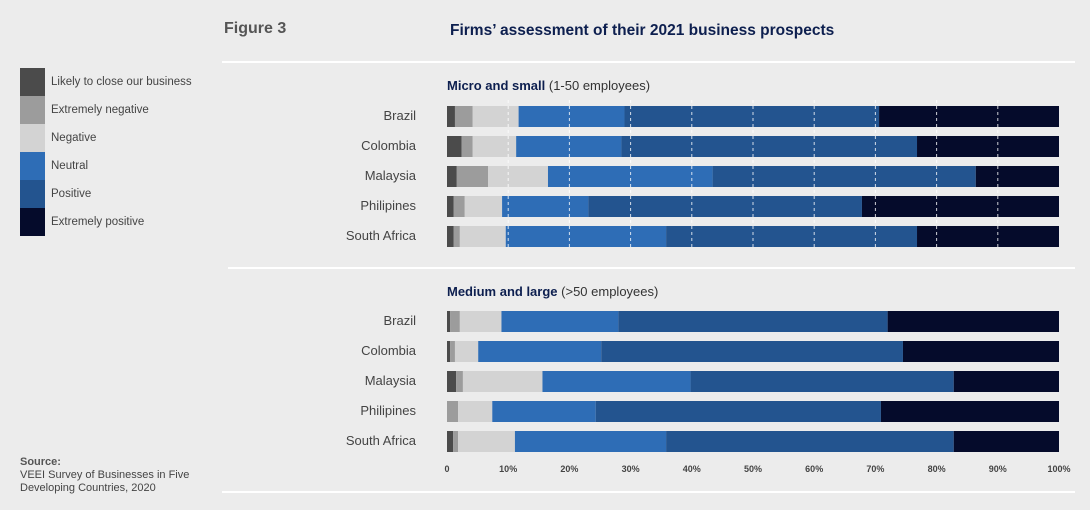 Image resolution: width=1090 pixels, height=510 pixels. I want to click on legend-label: Extremely negative, so click(100, 110).